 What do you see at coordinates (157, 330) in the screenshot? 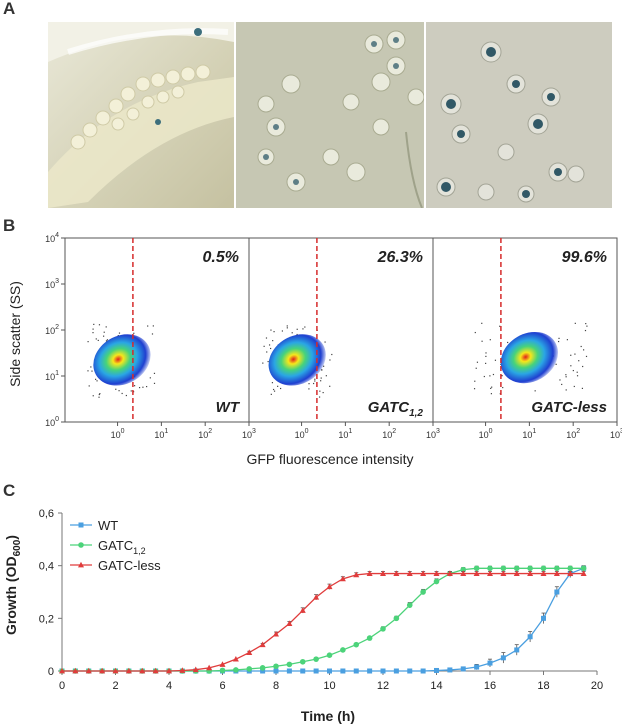
I see `flow-plot-frame` at bounding box center [157, 330].